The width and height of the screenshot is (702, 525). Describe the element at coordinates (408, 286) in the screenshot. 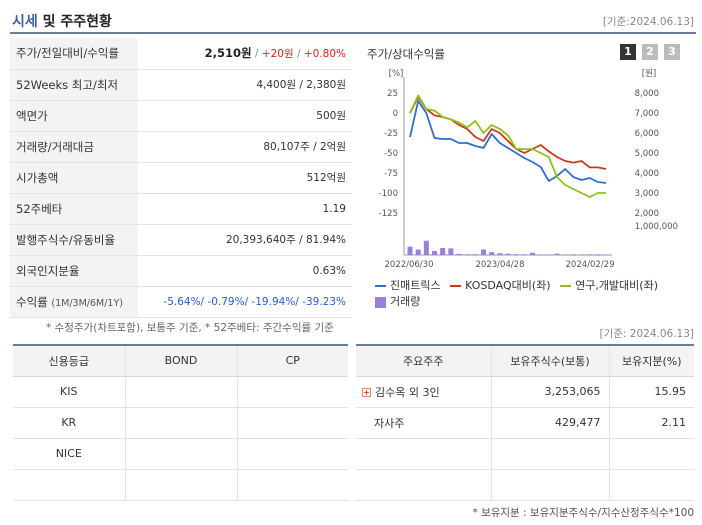

I see `legend-item: 진매트릭스` at that location.